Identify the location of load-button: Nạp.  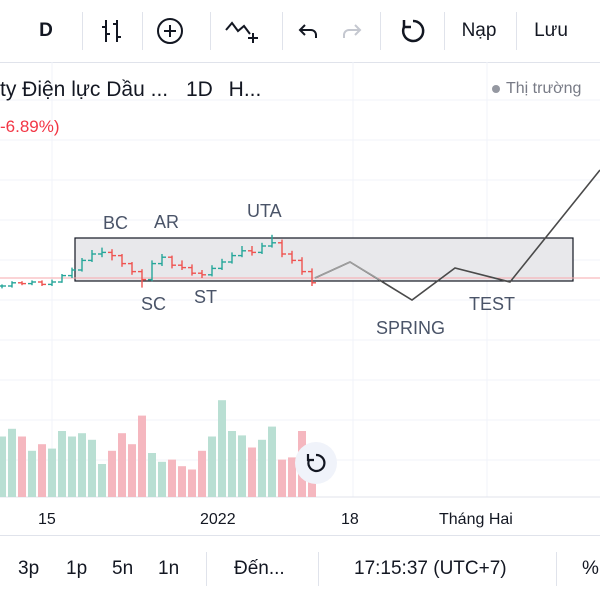
(479, 30).